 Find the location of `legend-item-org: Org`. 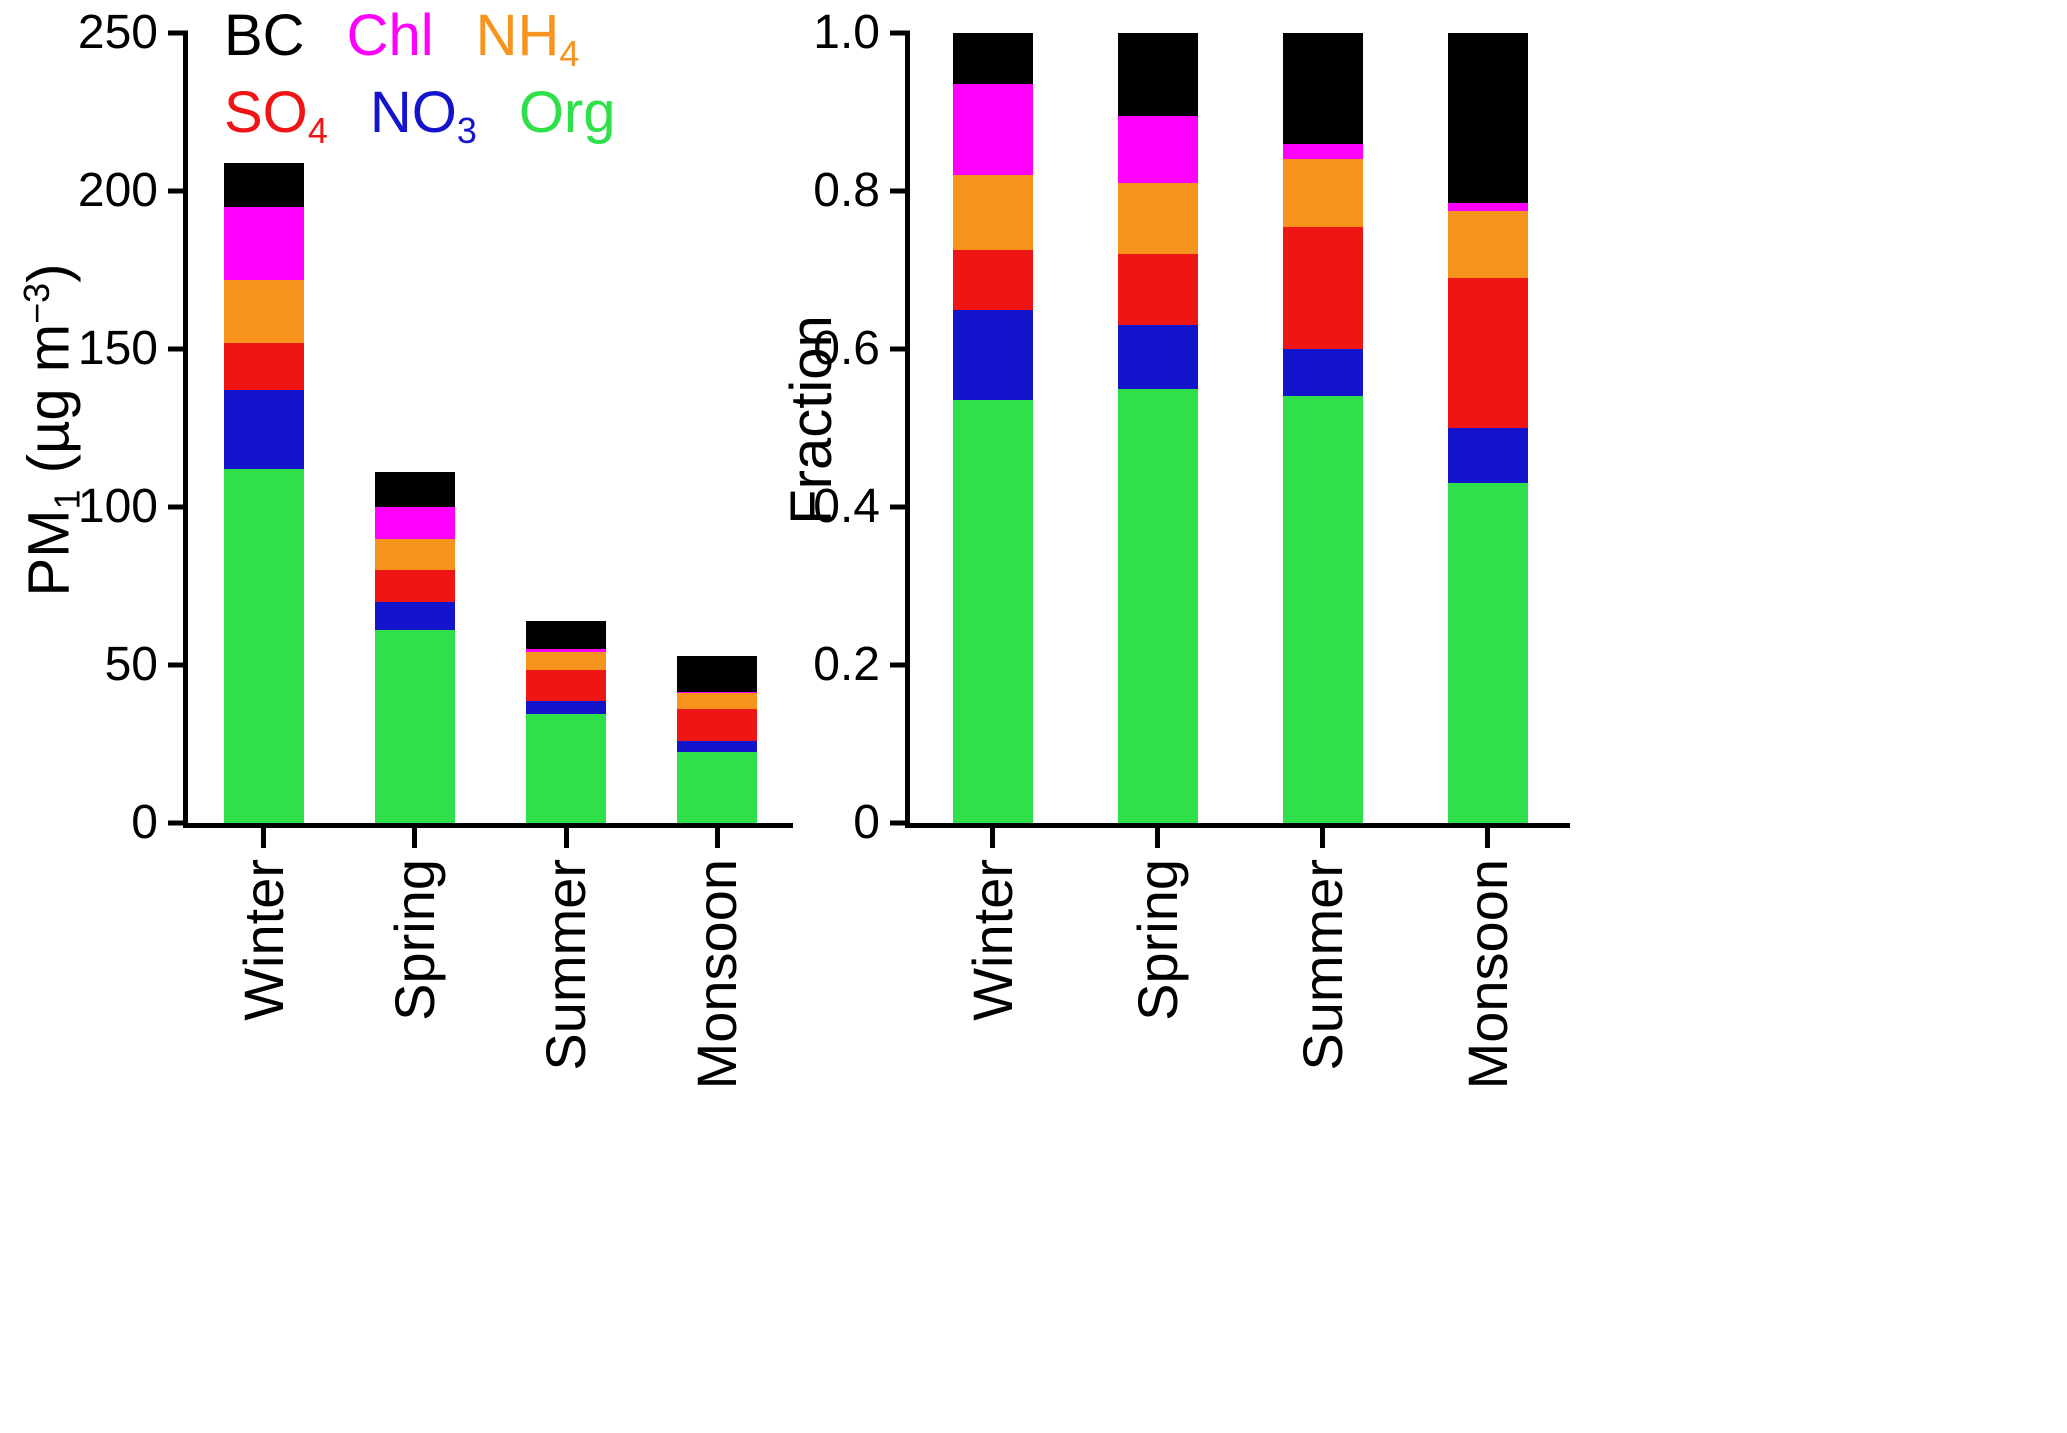

legend-item-org: Org is located at coordinates (567, 112).